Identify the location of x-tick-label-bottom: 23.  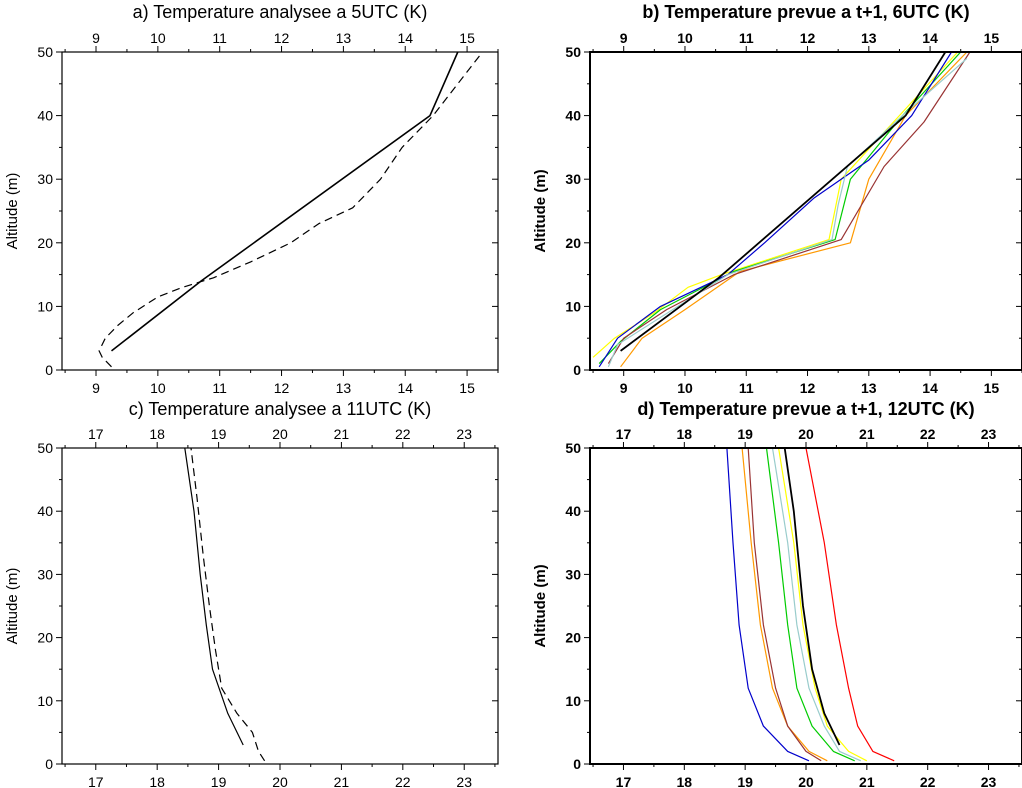
(989, 781).